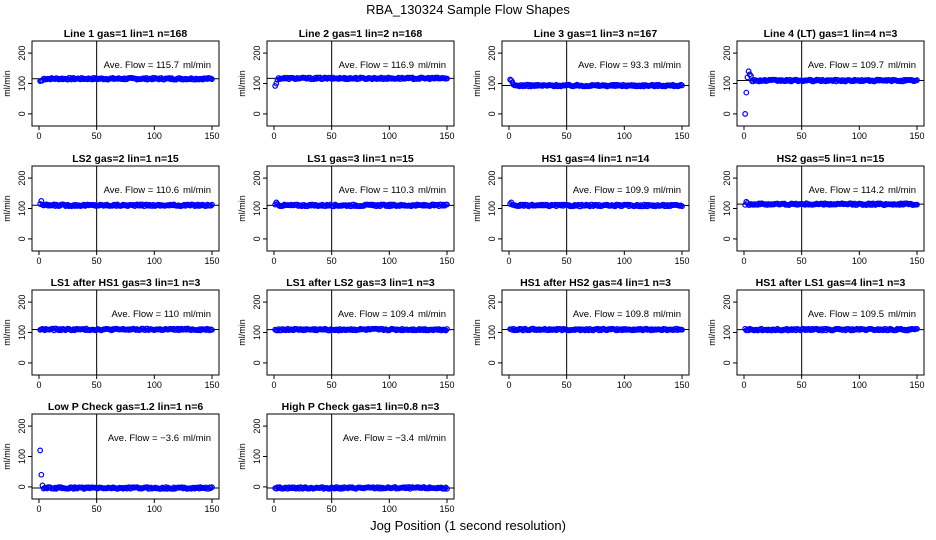 The width and height of the screenshot is (936, 540). I want to click on panel-title: LS1 after LS2 gas=3 lin=1 n=3, so click(360, 283).